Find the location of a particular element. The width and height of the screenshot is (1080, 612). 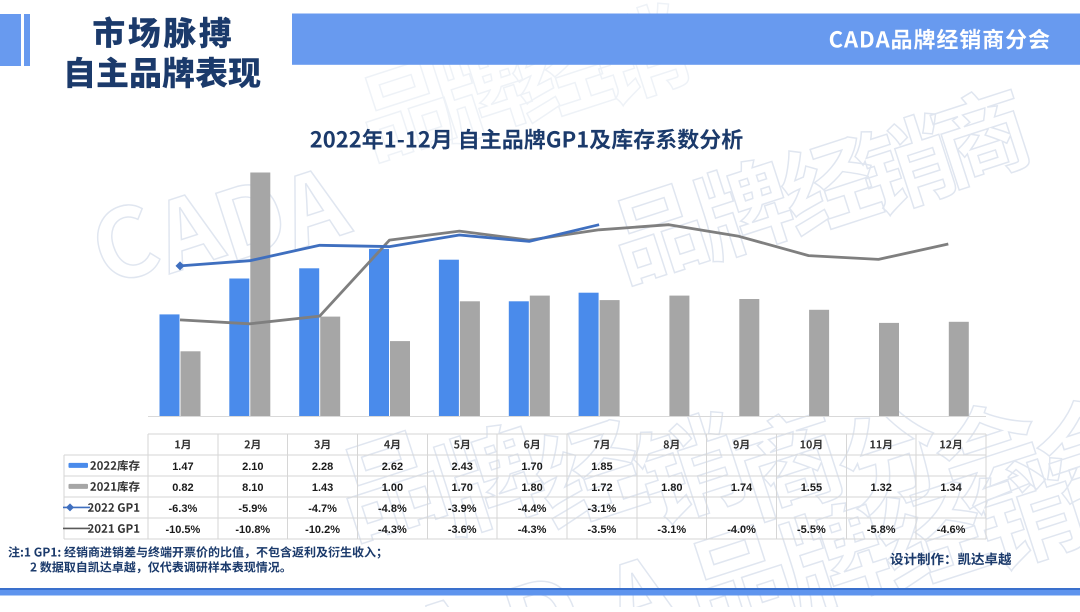

svg-text: 0.82 is located at coordinates (182, 488).